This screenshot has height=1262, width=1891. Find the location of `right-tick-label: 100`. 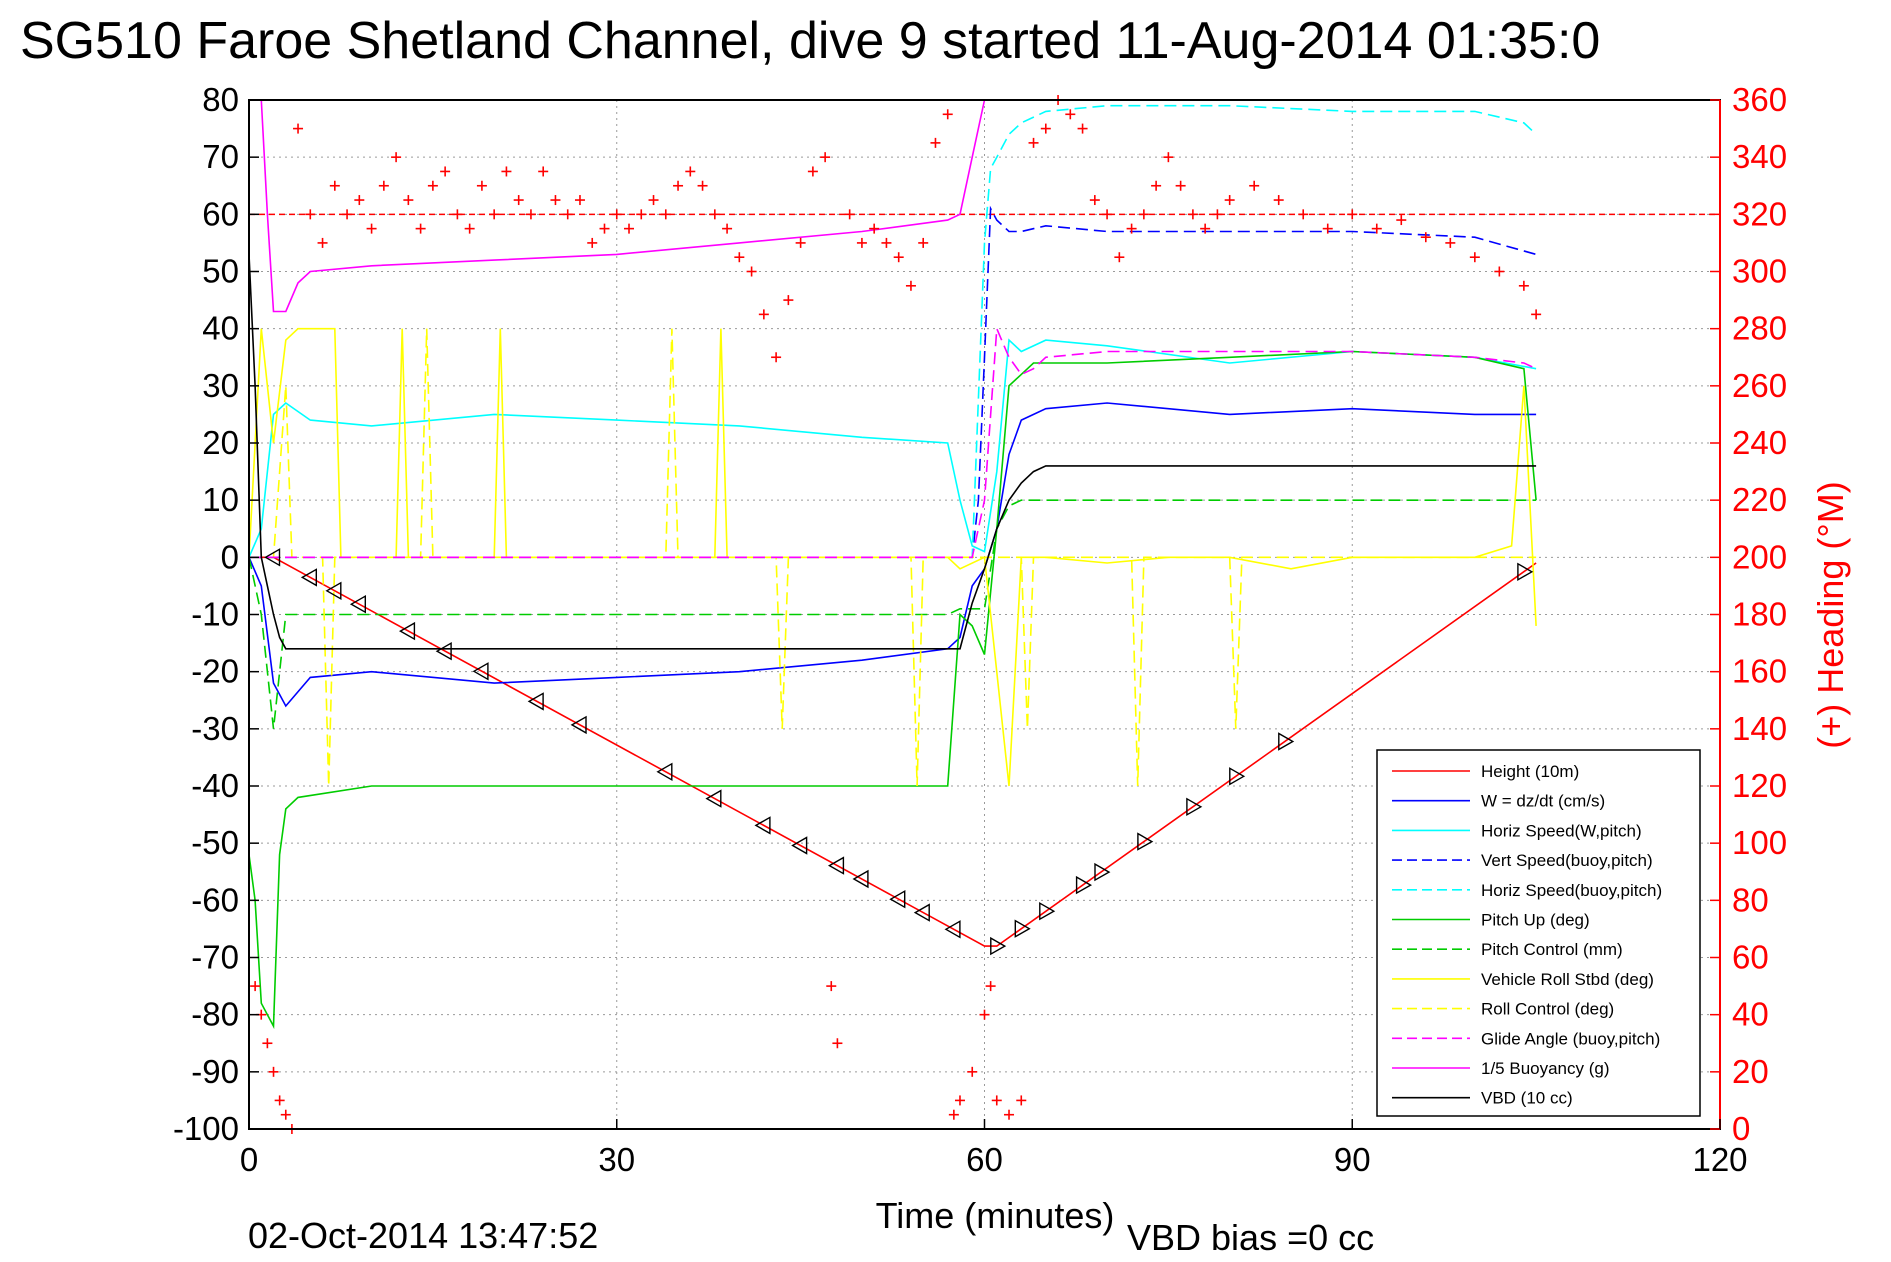

right-tick-label: 100 is located at coordinates (1759, 842).